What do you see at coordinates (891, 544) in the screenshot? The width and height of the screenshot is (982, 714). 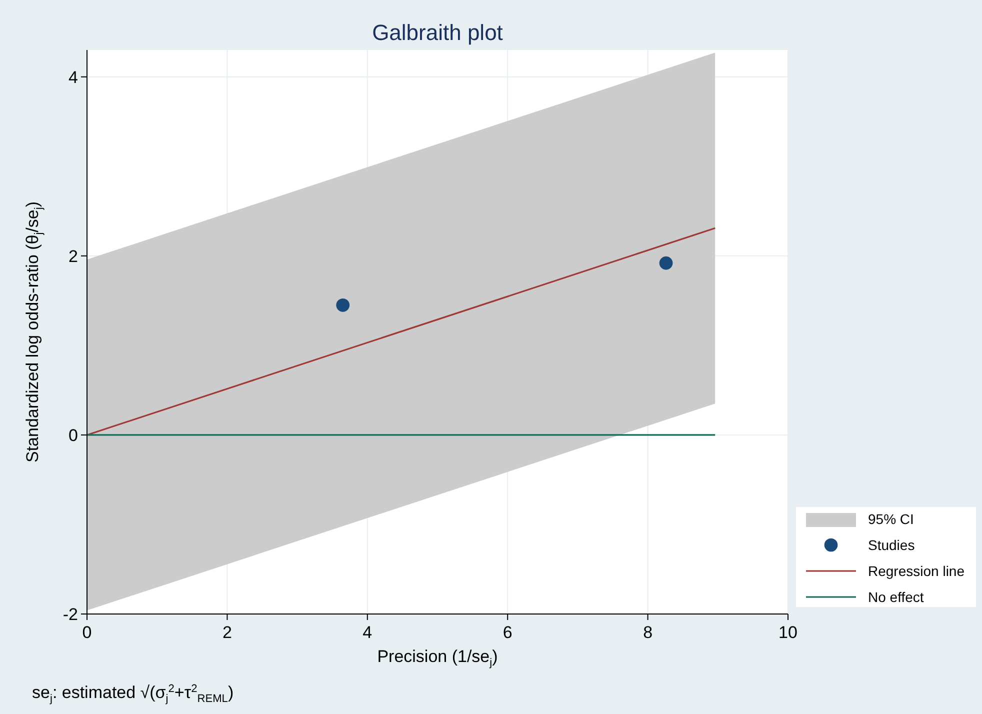 I see `legend-label: Studies` at bounding box center [891, 544].